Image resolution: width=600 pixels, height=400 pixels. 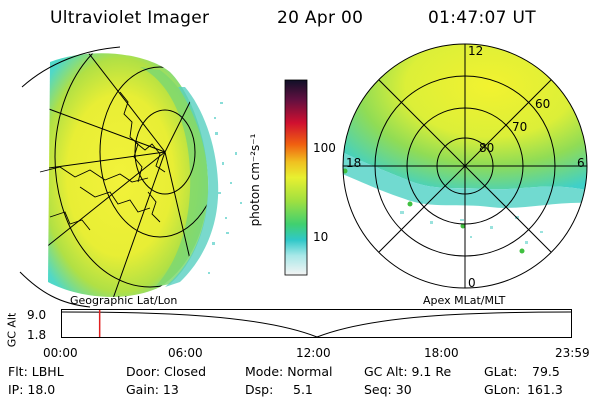 What do you see at coordinates (36, 371) in the screenshot?
I see `status-filter: Flt: LBHL` at bounding box center [36, 371].